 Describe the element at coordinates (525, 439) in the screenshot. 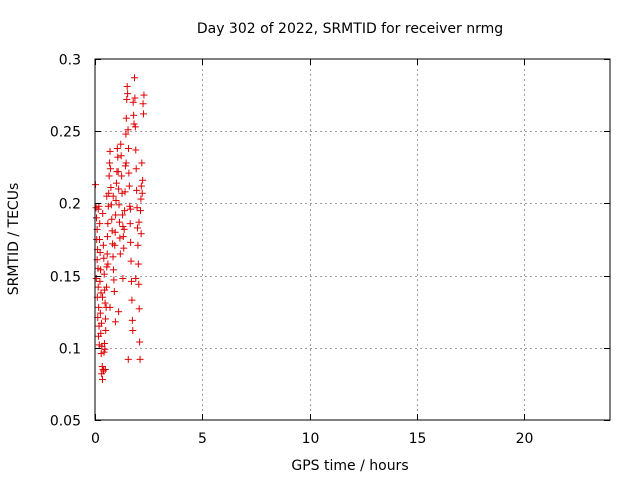

I see `x-tick-label: 20` at that location.